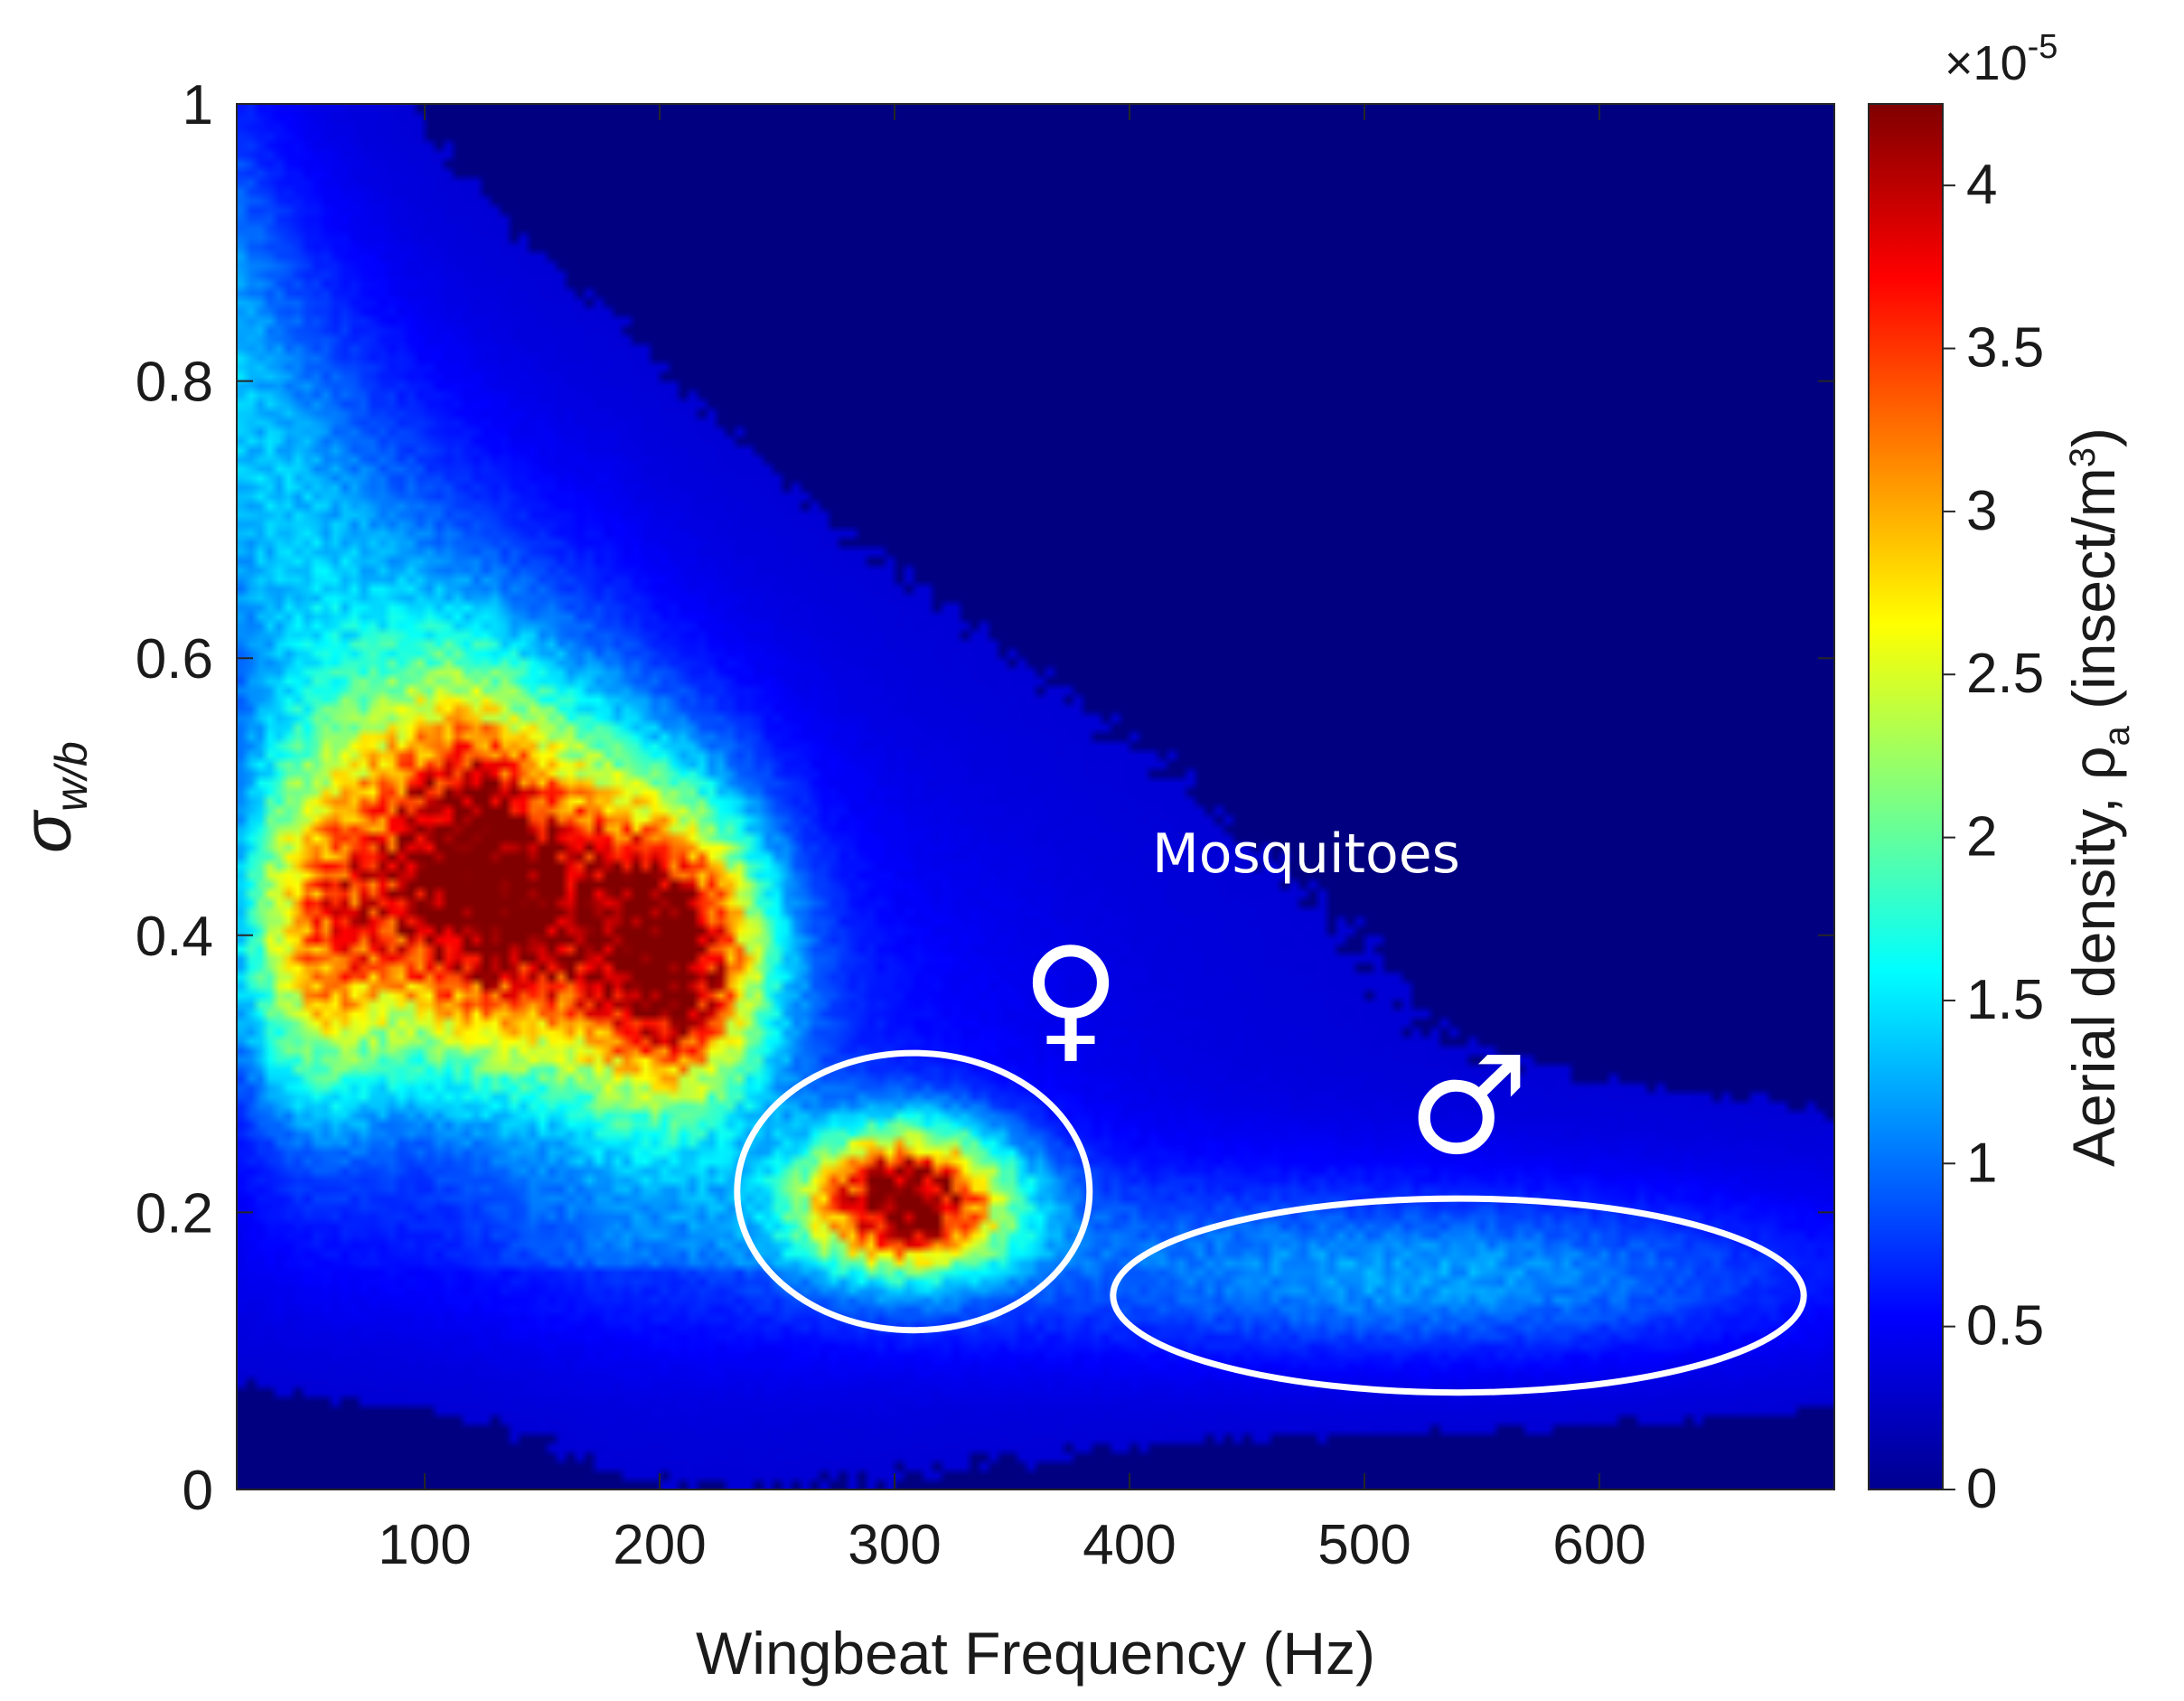 The height and width of the screenshot is (1701, 2184). I want to click on y-tick-label: 0.2, so click(174, 1213).